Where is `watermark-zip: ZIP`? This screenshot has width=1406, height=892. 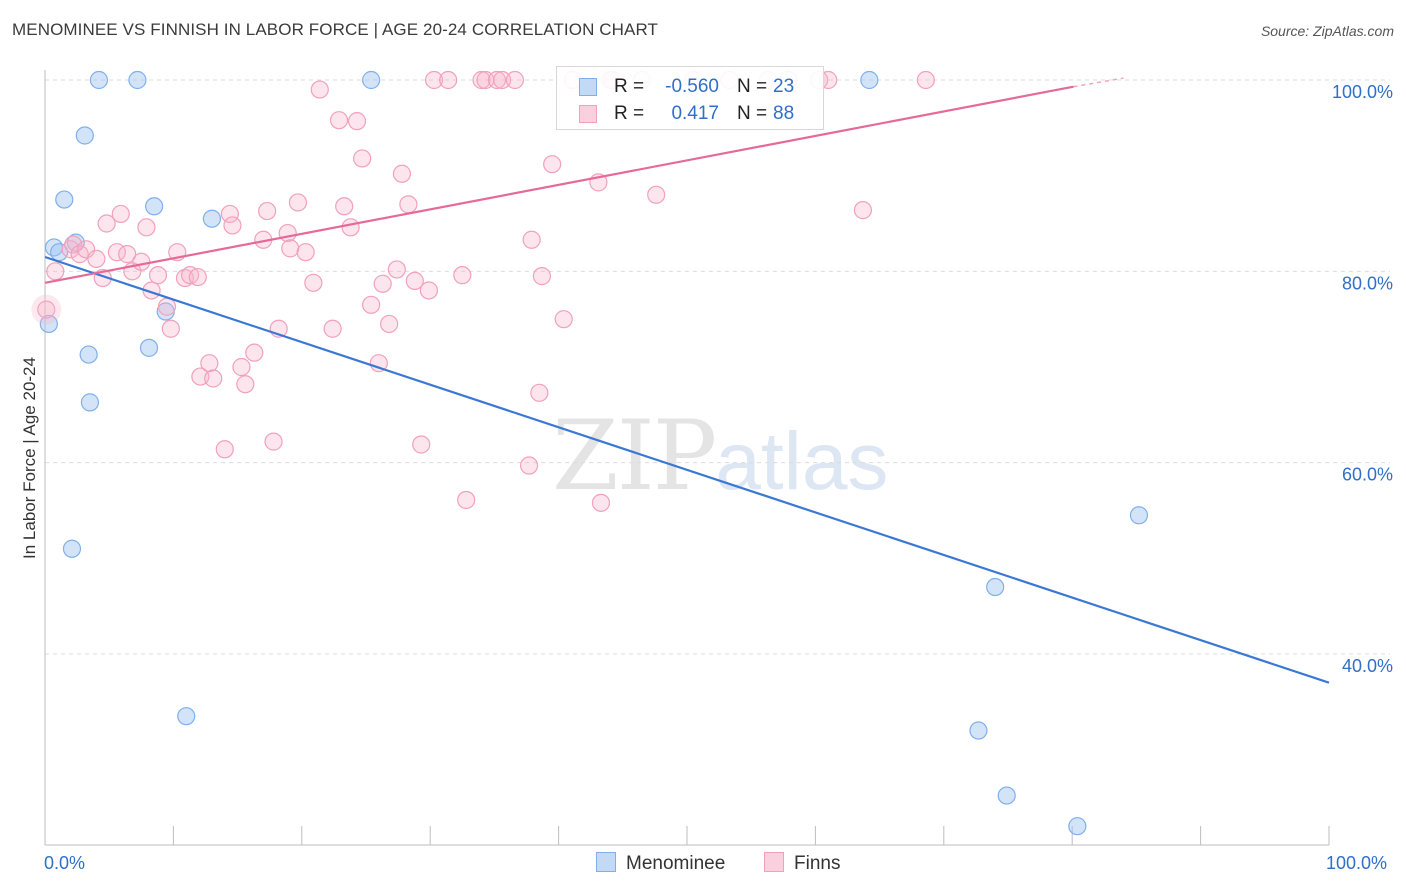
watermark-zip: ZIP is located at coordinates (634, 456).